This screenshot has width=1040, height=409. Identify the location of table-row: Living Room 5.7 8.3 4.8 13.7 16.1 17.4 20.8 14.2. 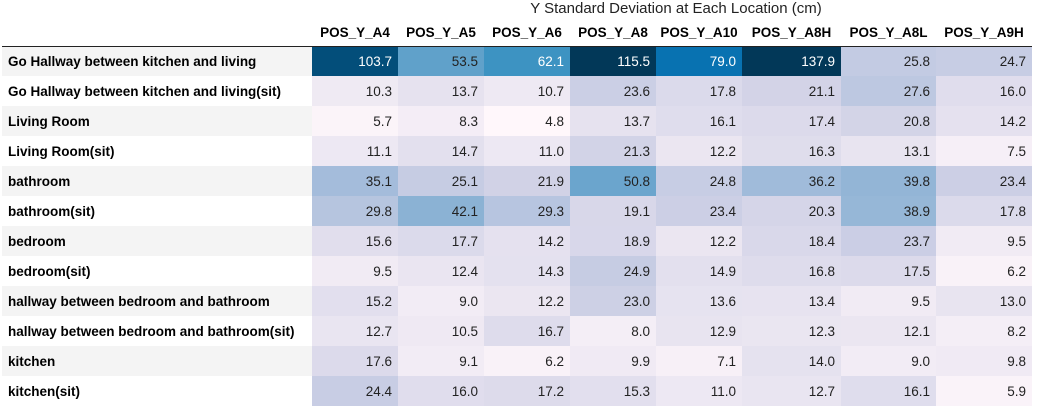
(517, 121).